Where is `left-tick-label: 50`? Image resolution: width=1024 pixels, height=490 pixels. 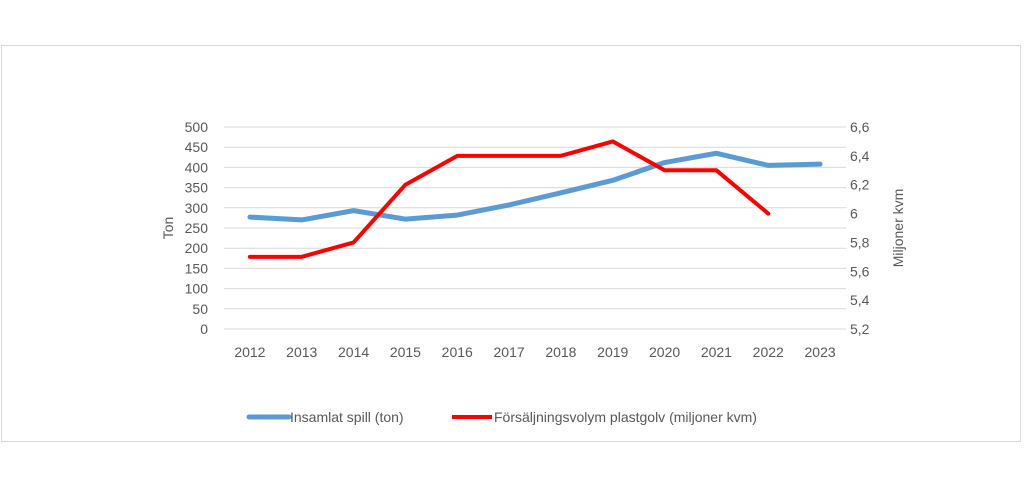
left-tick-label: 50 is located at coordinates (200, 309).